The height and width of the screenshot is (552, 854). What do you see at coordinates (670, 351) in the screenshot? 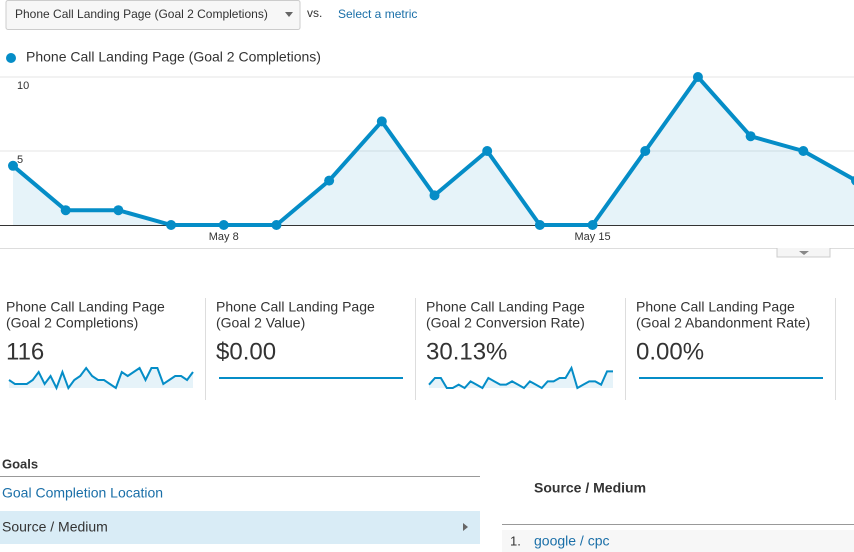
I see `scorecard-value: 0.00%` at bounding box center [670, 351].